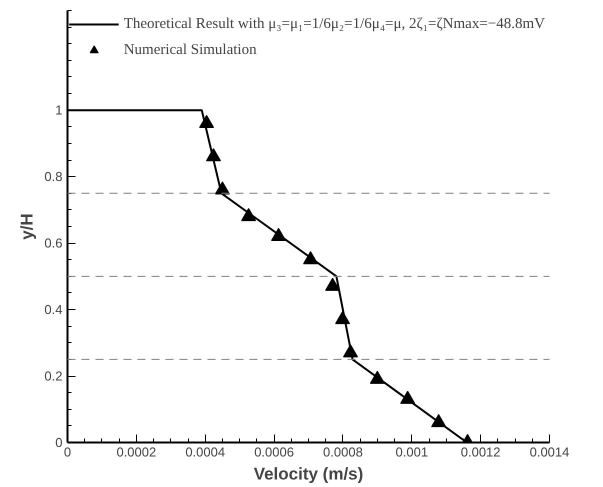 The height and width of the screenshot is (487, 603). I want to click on x-tick-label: 0.0004, so click(205, 452).